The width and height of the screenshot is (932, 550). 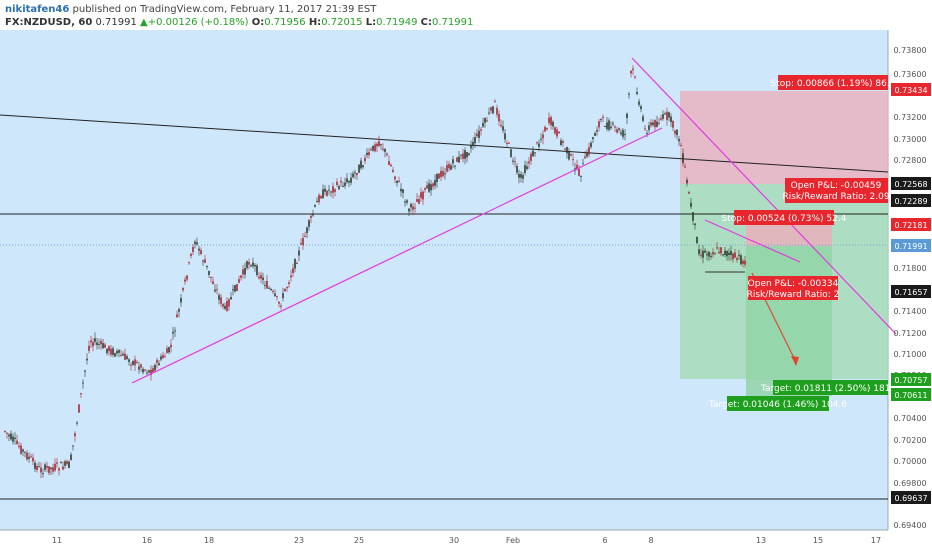 I want to click on time-axis-labels: 11 16 18 23 25 30 Feb 6 8 13 15 17, so click(x=466, y=540).